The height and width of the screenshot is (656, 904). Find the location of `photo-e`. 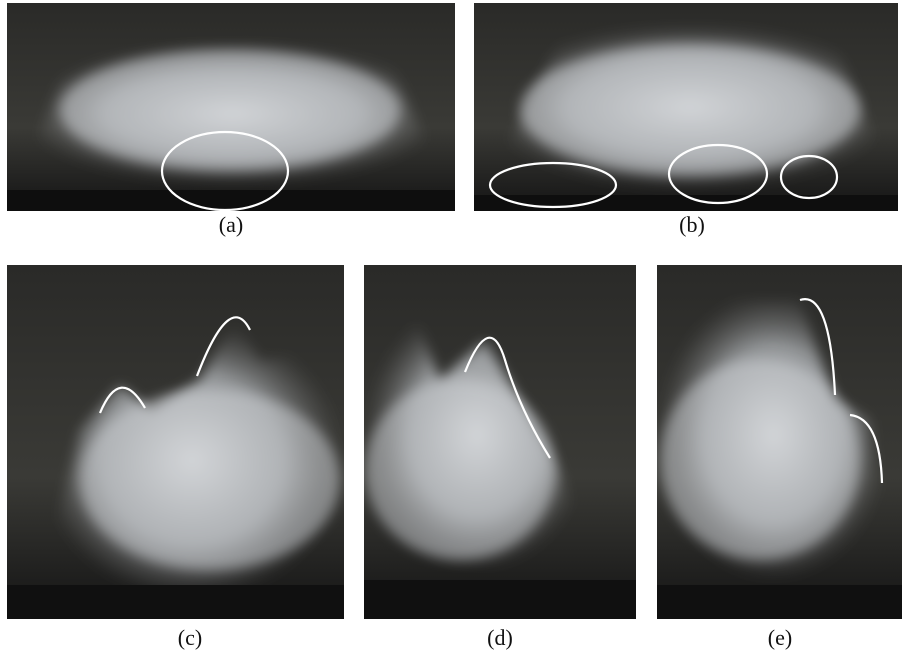

photo-e is located at coordinates (779, 442).